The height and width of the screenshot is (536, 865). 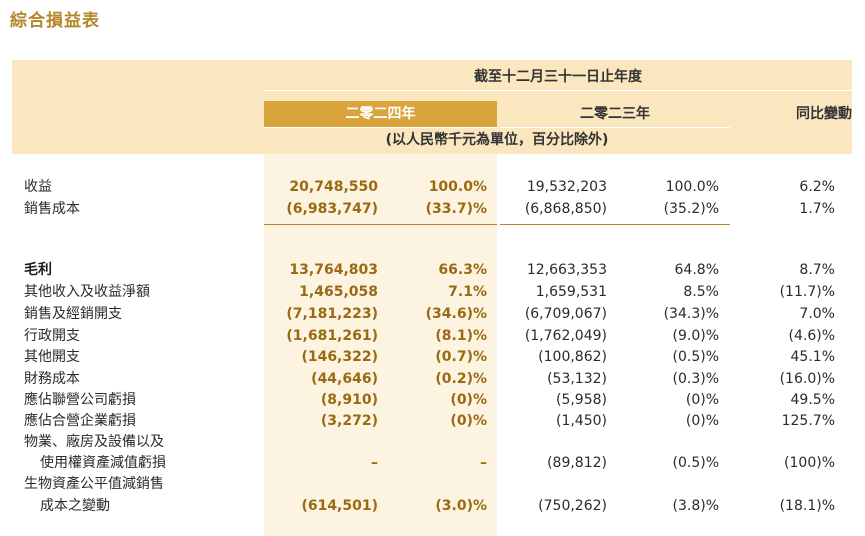 I want to click on row-label: 其他開支, so click(x=52, y=357).